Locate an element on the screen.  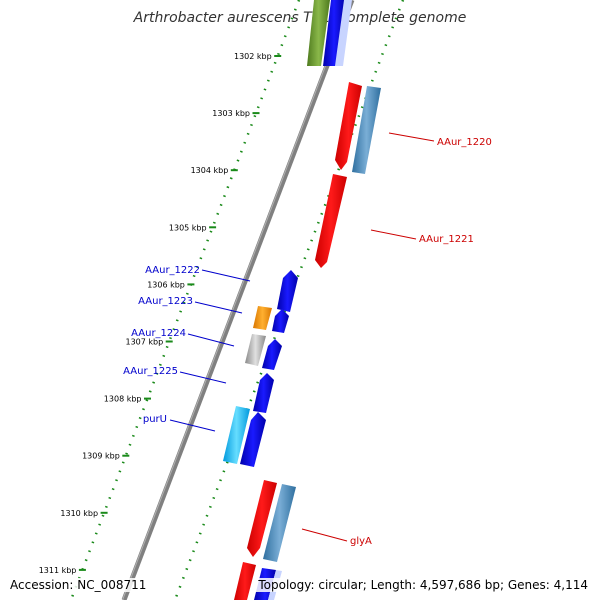
label-glya: glyA is located at coordinates (361, 541).